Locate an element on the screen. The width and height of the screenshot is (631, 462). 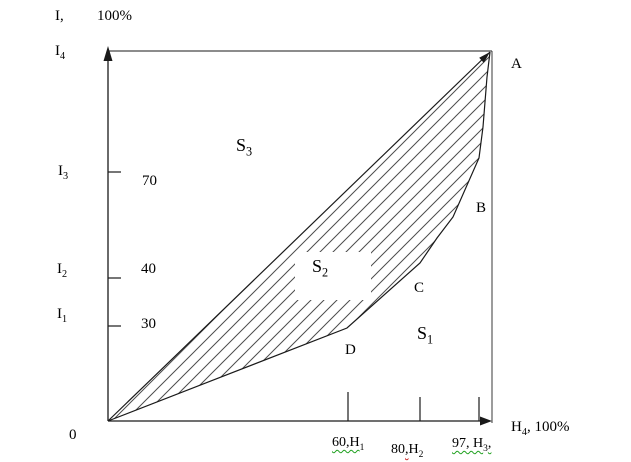
y-level-label-i1: I1 is located at coordinates (62, 315).